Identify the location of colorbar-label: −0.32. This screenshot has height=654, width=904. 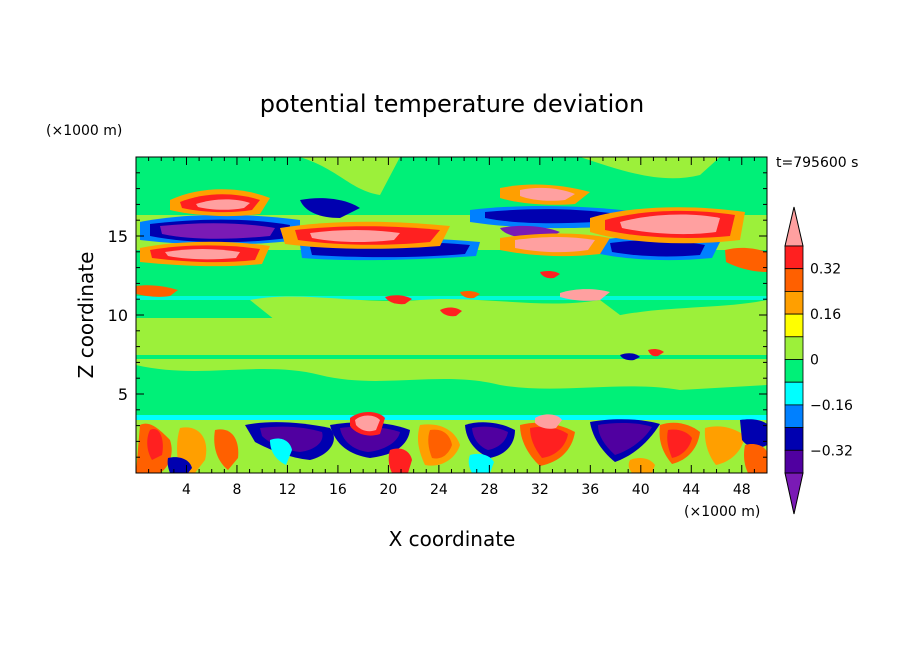
(831, 451).